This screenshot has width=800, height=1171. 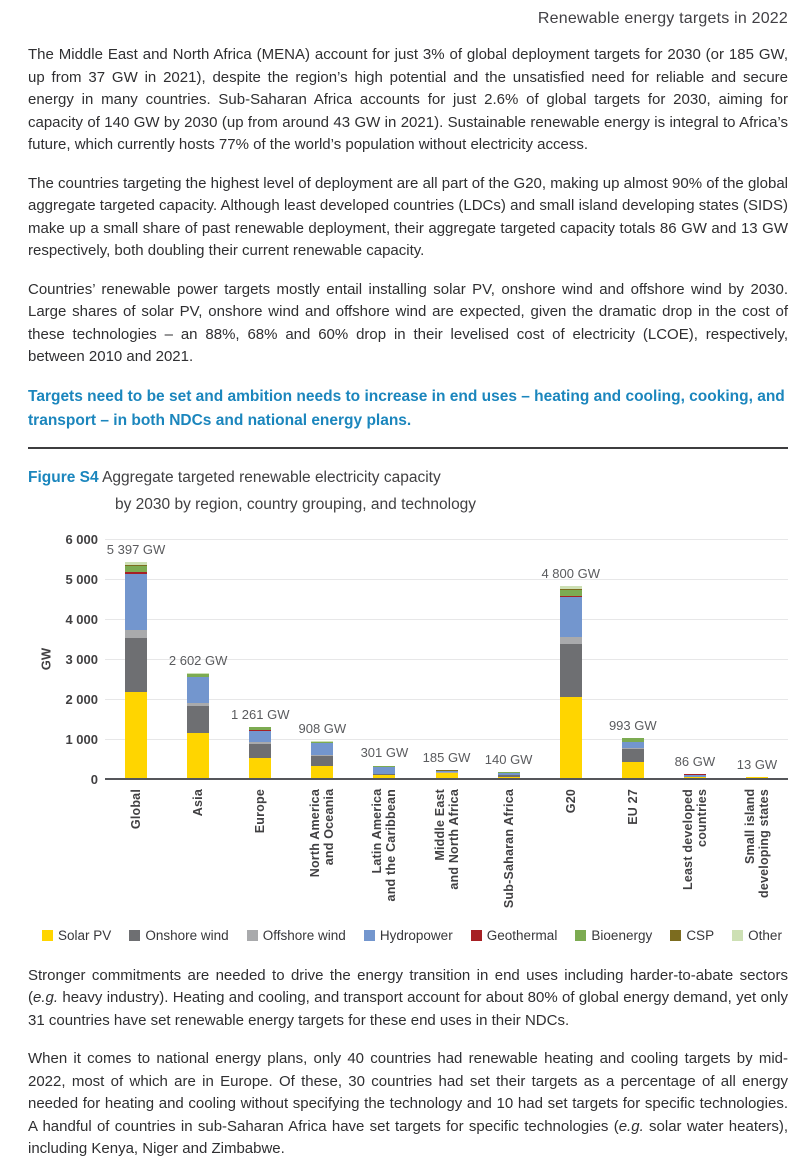 What do you see at coordinates (136, 808) in the screenshot?
I see `x-axis-label: Global` at bounding box center [136, 808].